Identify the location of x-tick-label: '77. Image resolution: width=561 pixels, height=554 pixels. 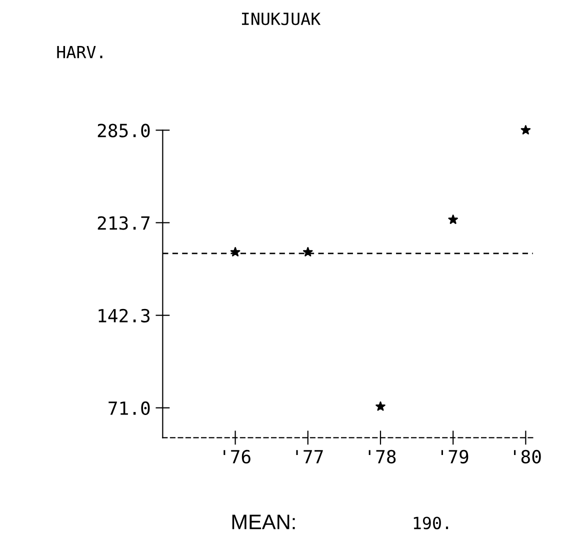
(309, 457).